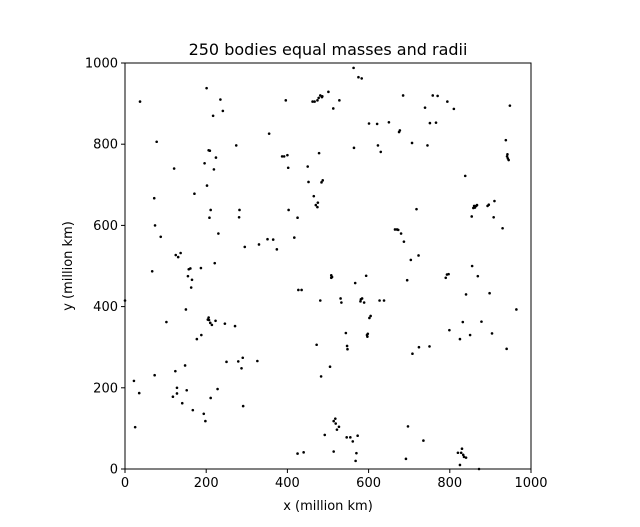 Image resolution: width=640 pixels, height=527 pixels. What do you see at coordinates (530, 483) in the screenshot?
I see `x-tick-label: 1000` at bounding box center [530, 483].